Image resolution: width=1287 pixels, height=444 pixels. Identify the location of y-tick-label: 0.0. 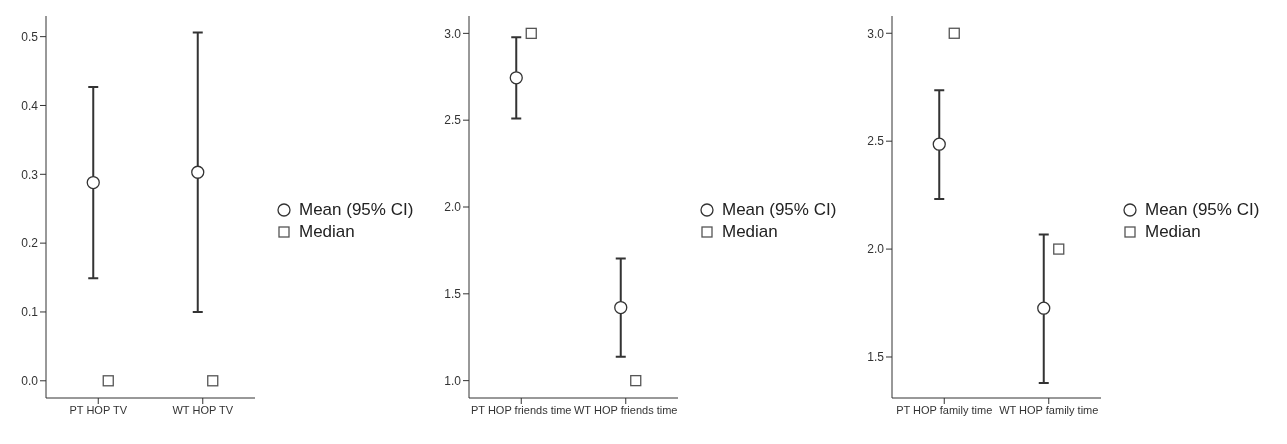
(30, 381).